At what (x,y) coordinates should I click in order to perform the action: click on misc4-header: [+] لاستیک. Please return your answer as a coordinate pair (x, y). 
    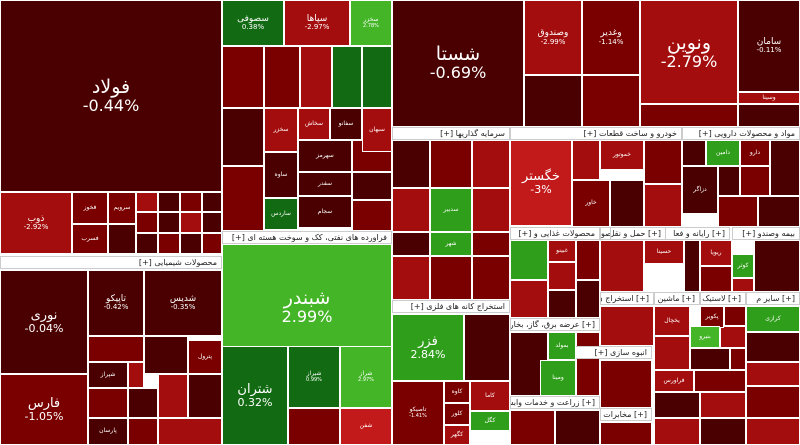
    Looking at the image, I should click on (723, 298).